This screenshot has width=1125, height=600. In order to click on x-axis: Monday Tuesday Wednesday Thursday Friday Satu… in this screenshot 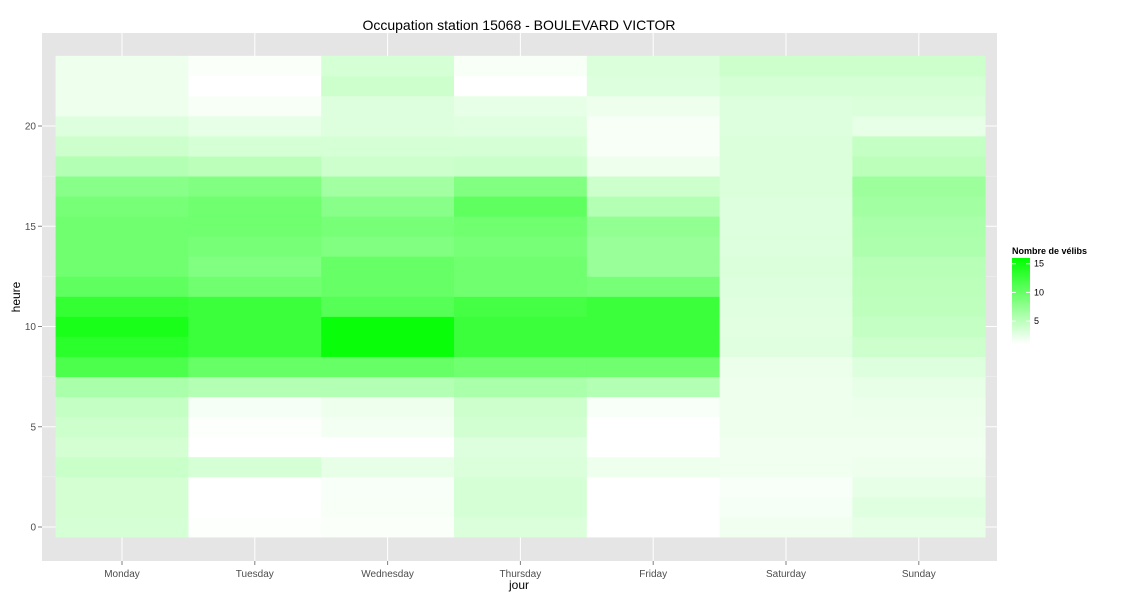, I will do `click(520, 570)`.